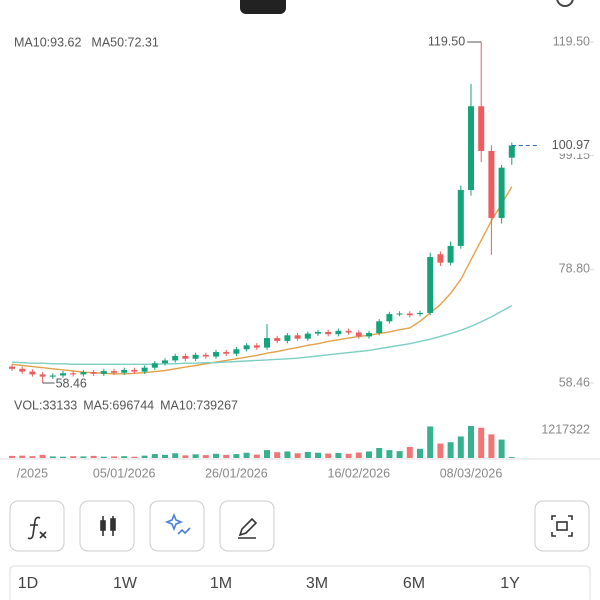 The image size is (600, 600). What do you see at coordinates (565, 429) in the screenshot?
I see `volume-tick-label: 1217322` at bounding box center [565, 429].